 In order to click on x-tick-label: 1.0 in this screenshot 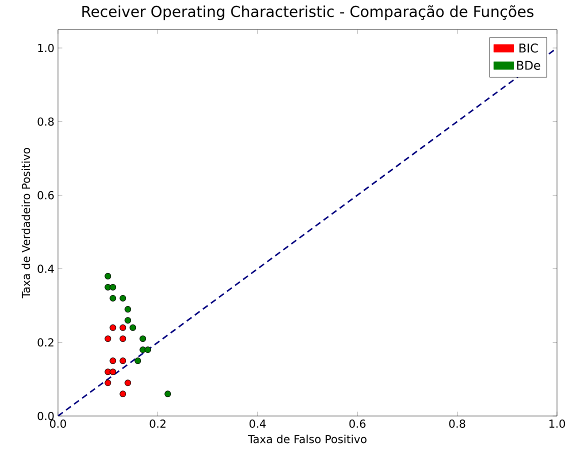, I will do `click(557, 424)`.